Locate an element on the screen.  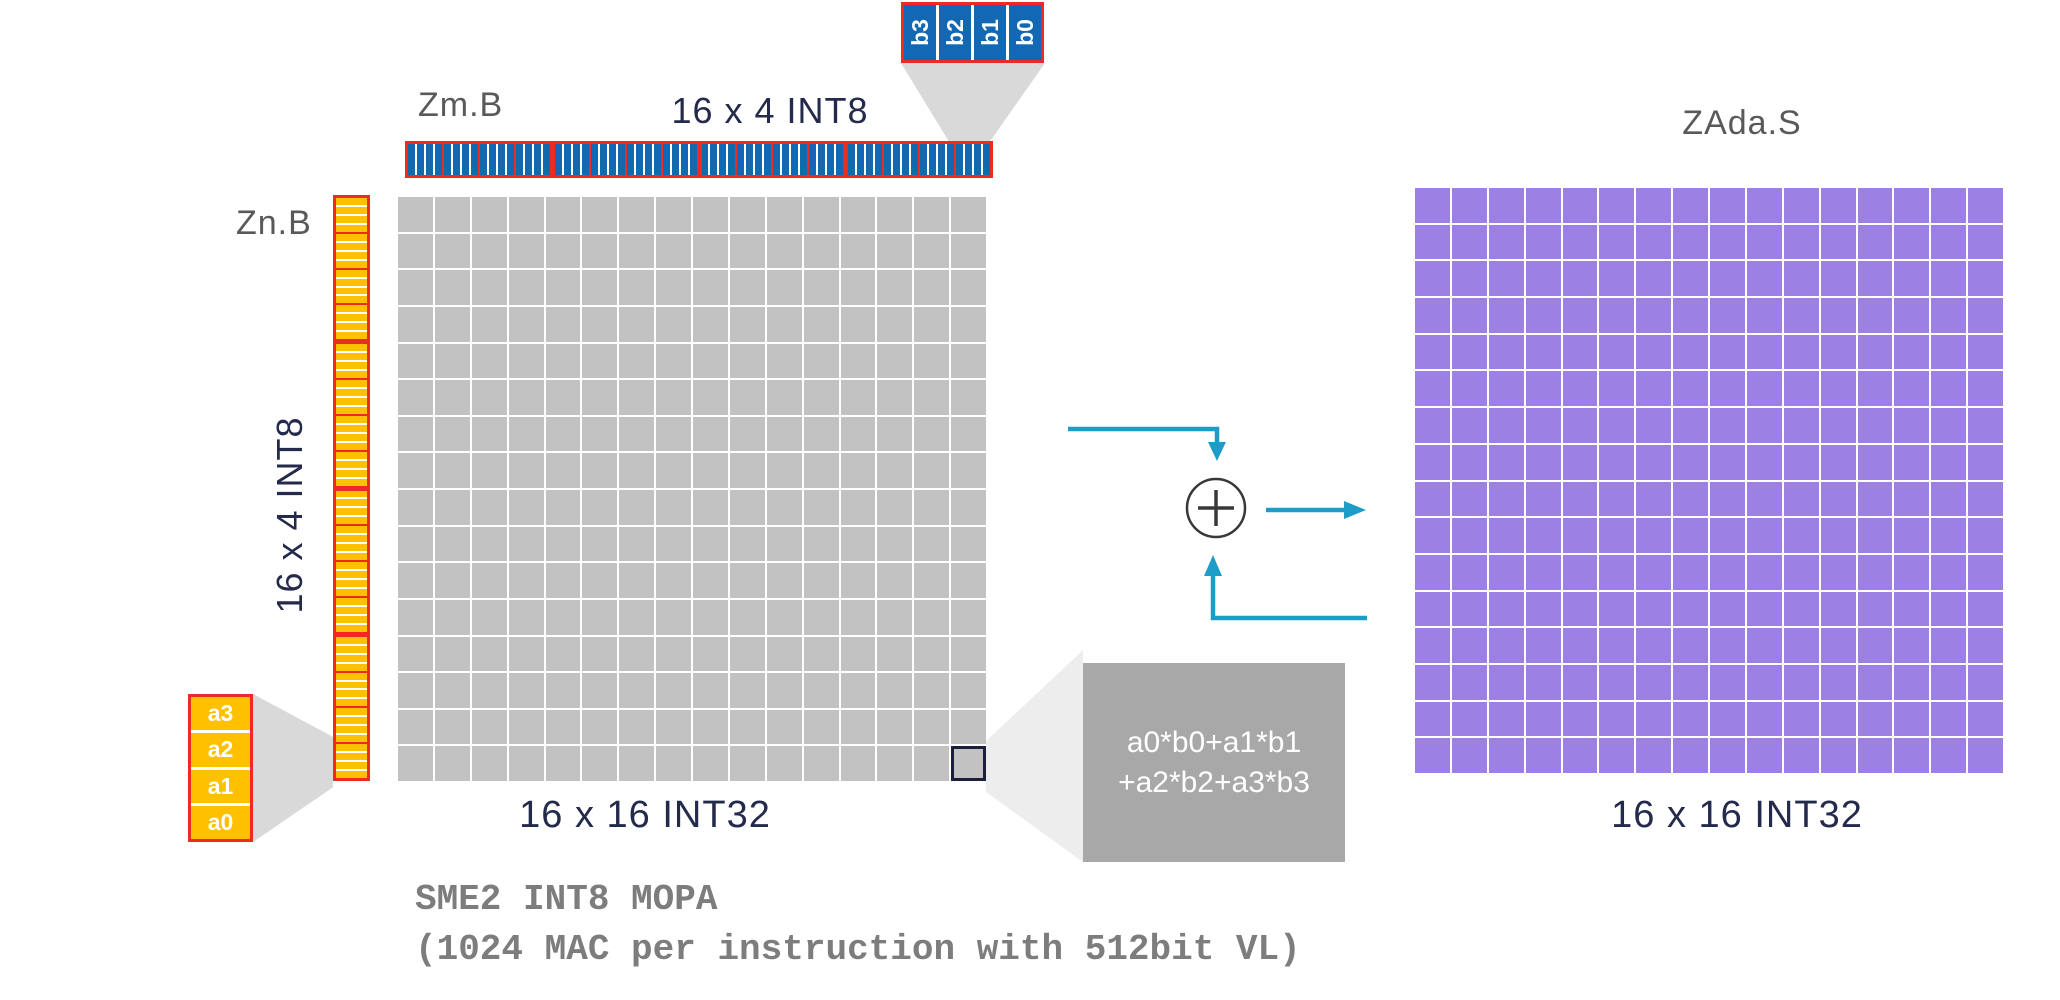
zn-vector-strip is located at coordinates (351, 488).